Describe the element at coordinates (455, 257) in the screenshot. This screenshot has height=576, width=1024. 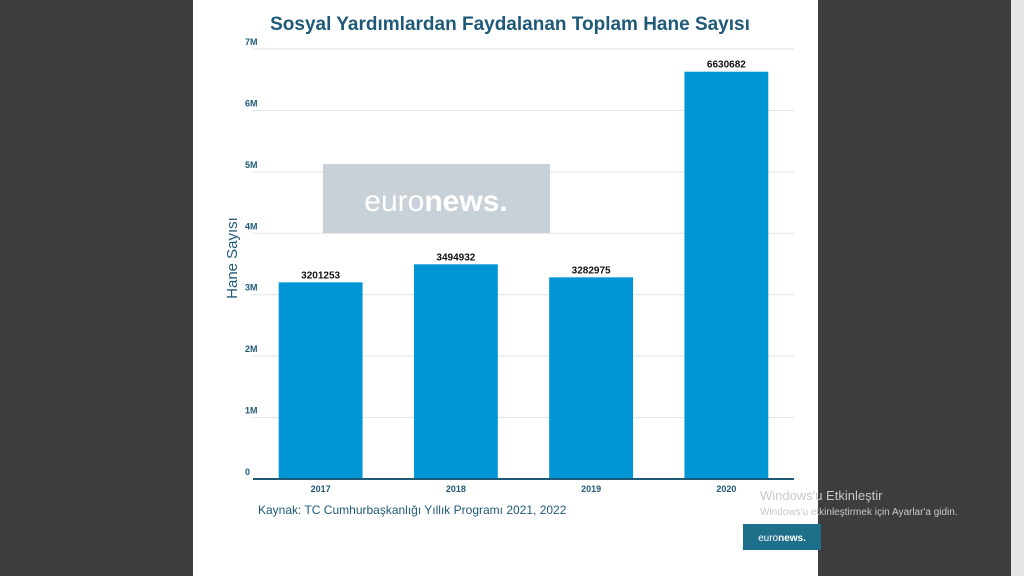
I see `data-label-2018: 3494932` at that location.